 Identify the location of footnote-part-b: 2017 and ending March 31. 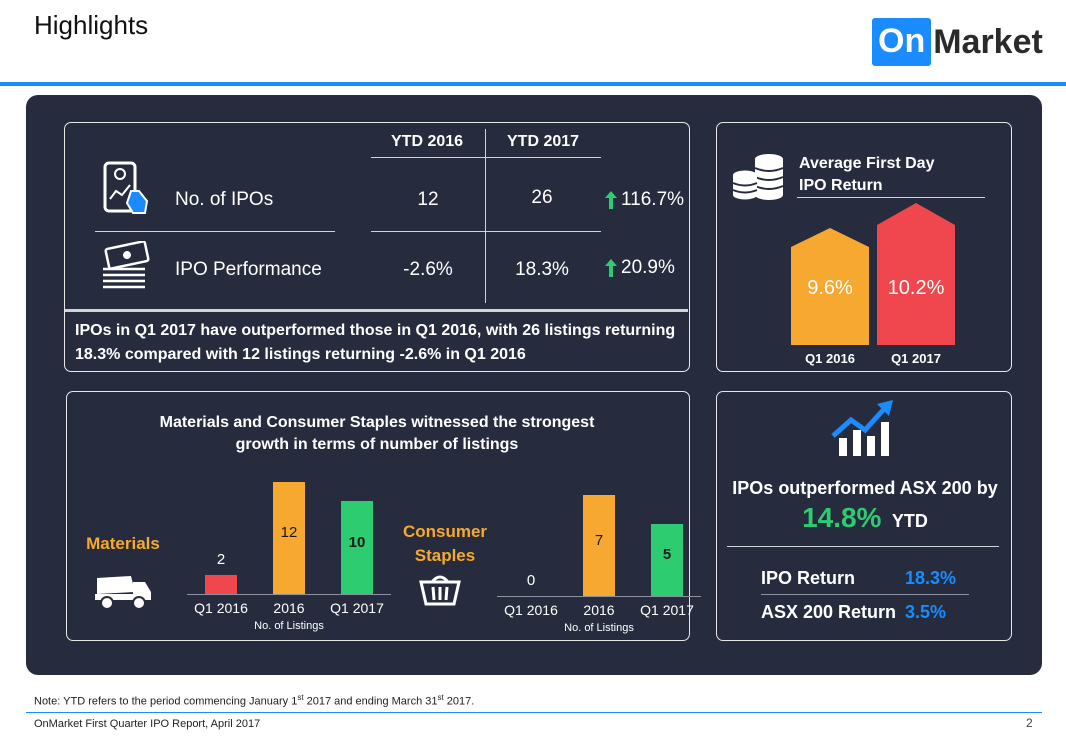
(370, 701).